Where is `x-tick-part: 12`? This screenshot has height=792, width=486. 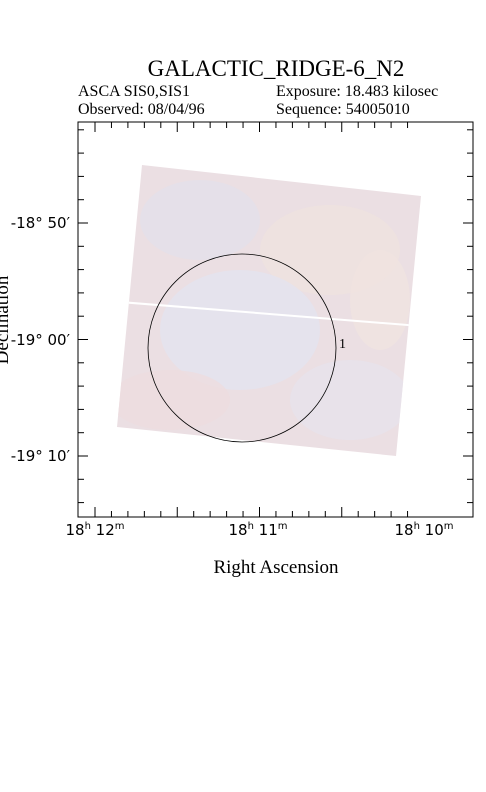 x-tick-part: 12 is located at coordinates (103, 530).